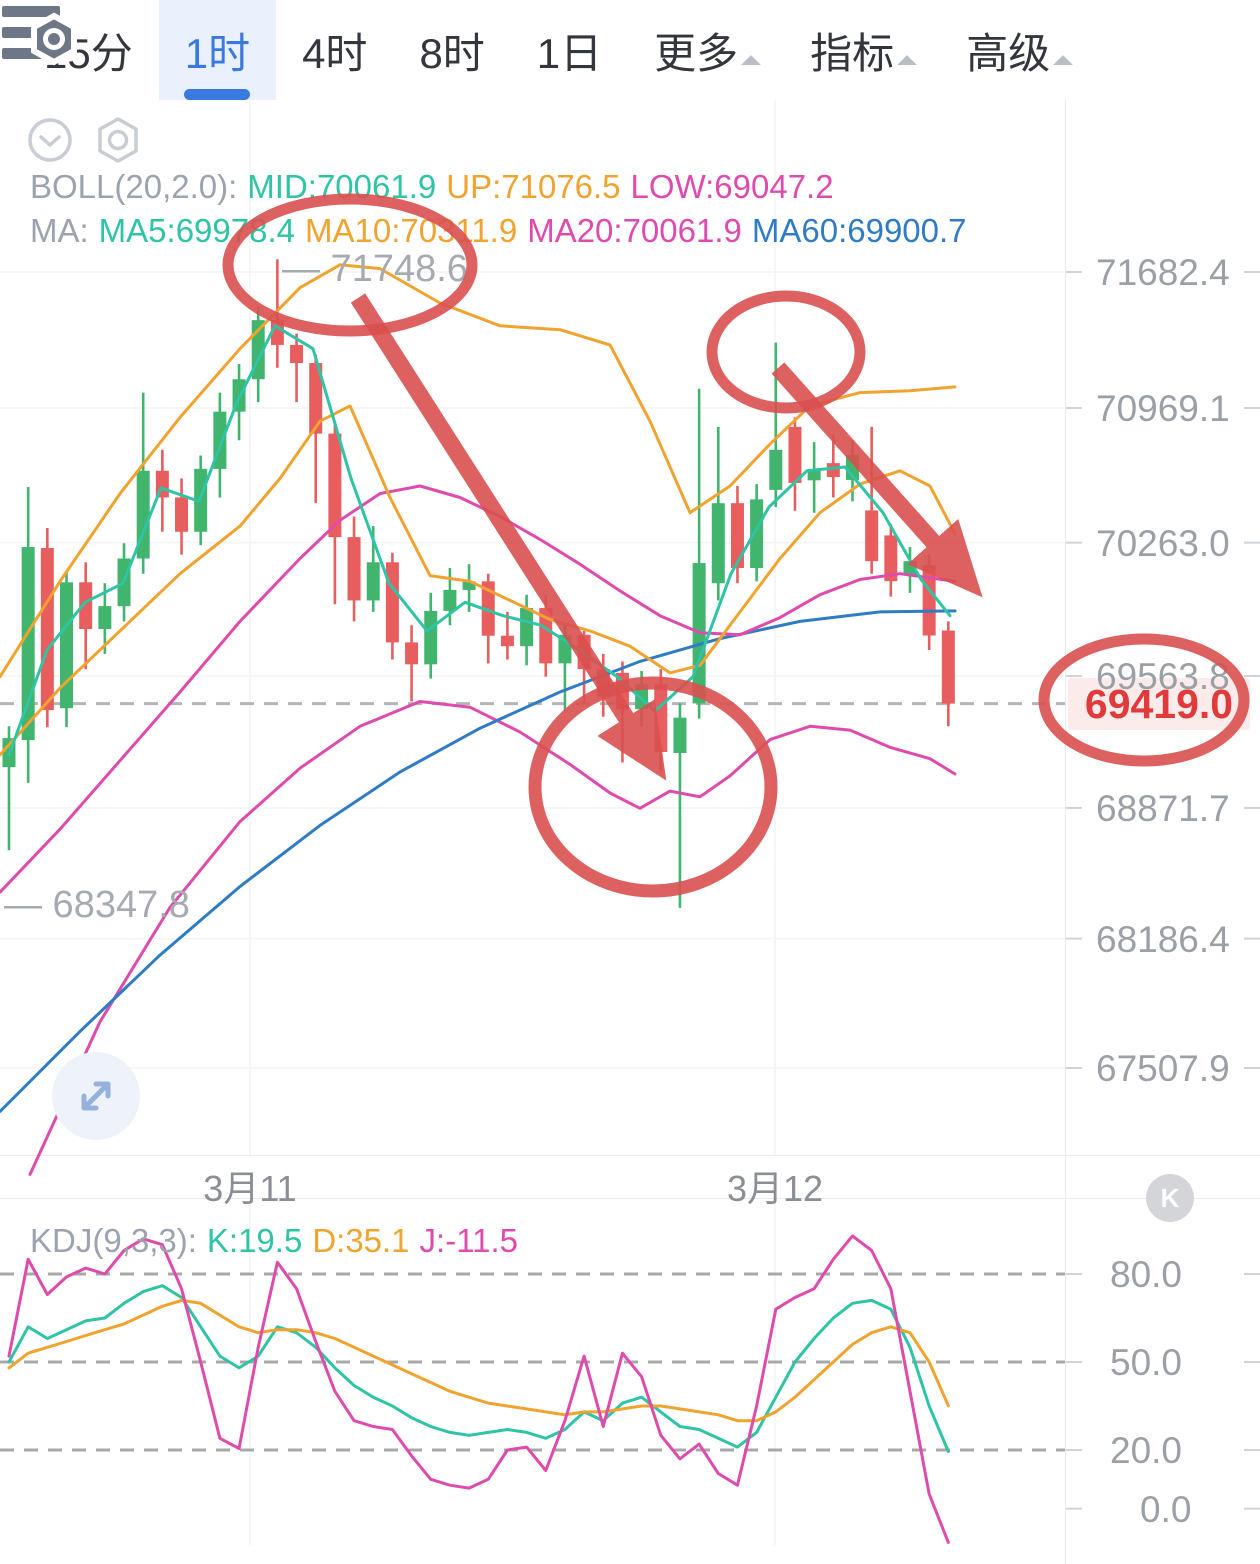  What do you see at coordinates (39, 36) in the screenshot?
I see `list-gear-icon` at bounding box center [39, 36].